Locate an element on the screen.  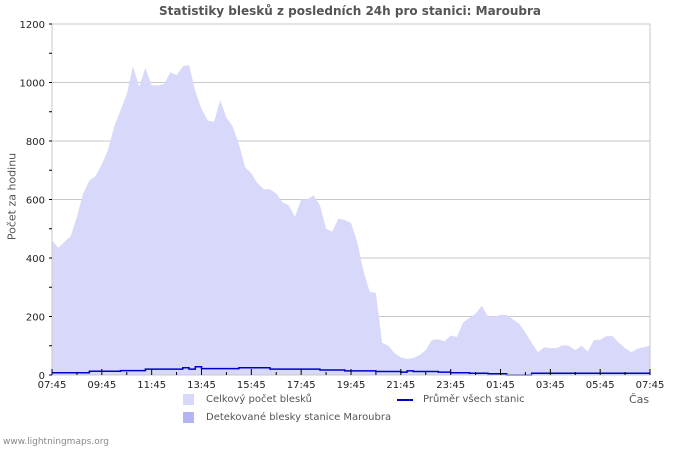
y-tick-label: 1200 is located at coordinates (32, 25).